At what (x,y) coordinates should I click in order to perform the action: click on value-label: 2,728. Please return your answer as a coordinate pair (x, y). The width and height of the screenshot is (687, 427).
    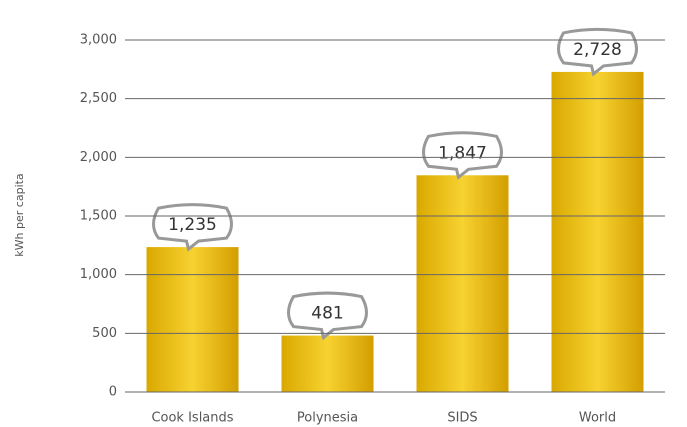
    Looking at the image, I should click on (597, 50).